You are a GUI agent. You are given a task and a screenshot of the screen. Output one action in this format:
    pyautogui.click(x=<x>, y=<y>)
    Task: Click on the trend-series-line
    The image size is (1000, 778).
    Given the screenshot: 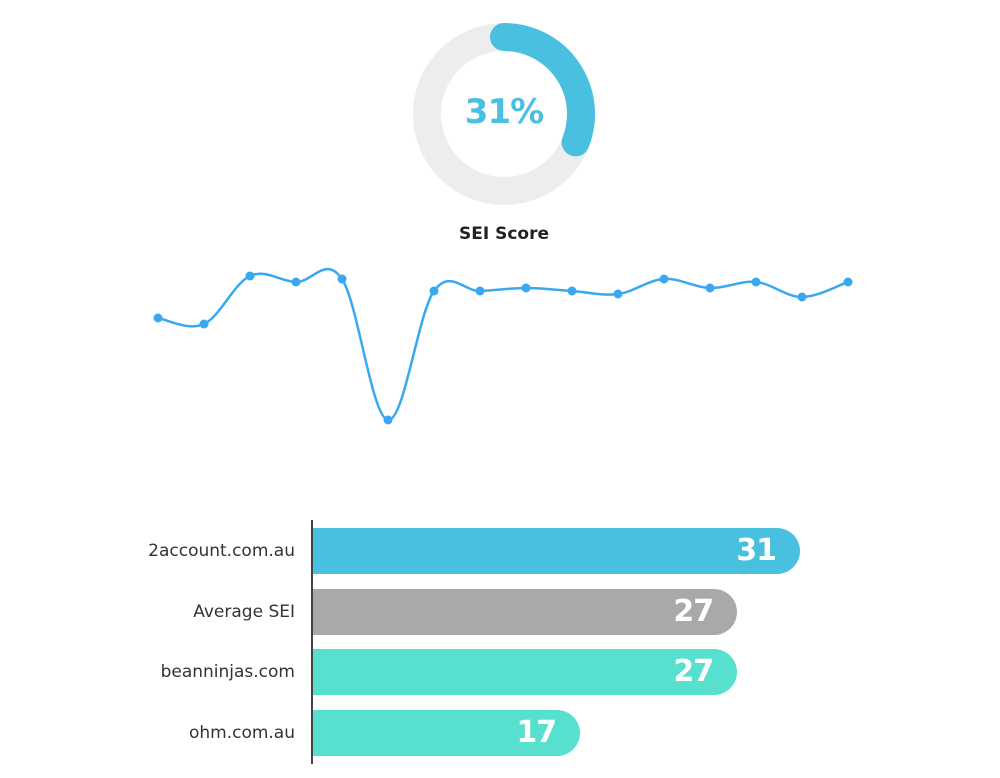 What is the action you would take?
    pyautogui.click(x=503, y=344)
    